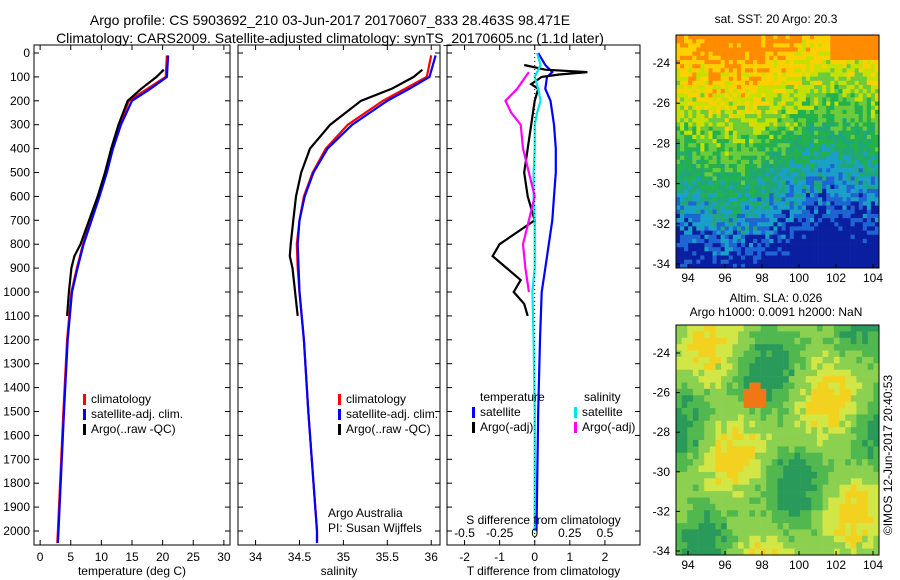  Describe the element at coordinates (873, 278) in the screenshot. I see `sst-map-x-tick-label: 104` at that location.